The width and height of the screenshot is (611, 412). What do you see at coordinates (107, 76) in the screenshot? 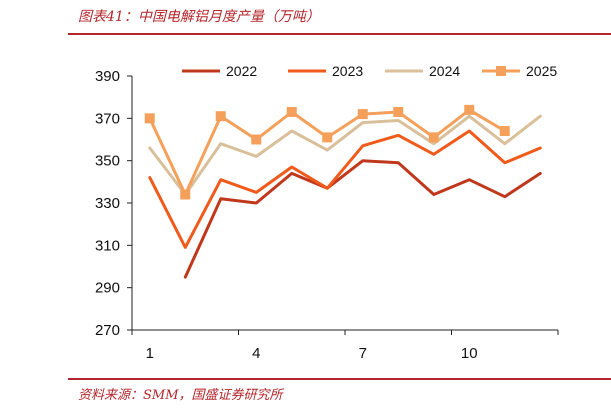
I see `y-tick-label: 390` at bounding box center [107, 76].